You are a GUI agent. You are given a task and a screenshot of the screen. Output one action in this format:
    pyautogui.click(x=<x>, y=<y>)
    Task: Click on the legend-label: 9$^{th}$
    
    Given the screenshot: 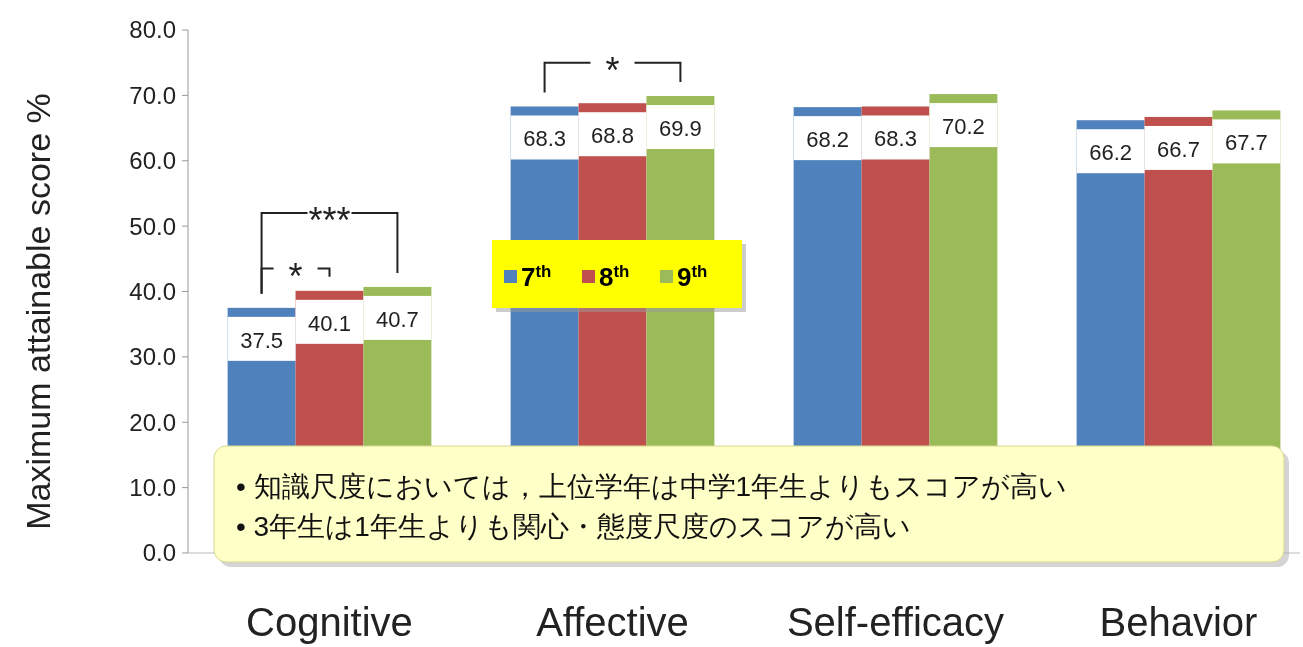 What is the action you would take?
    pyautogui.click(x=692, y=276)
    